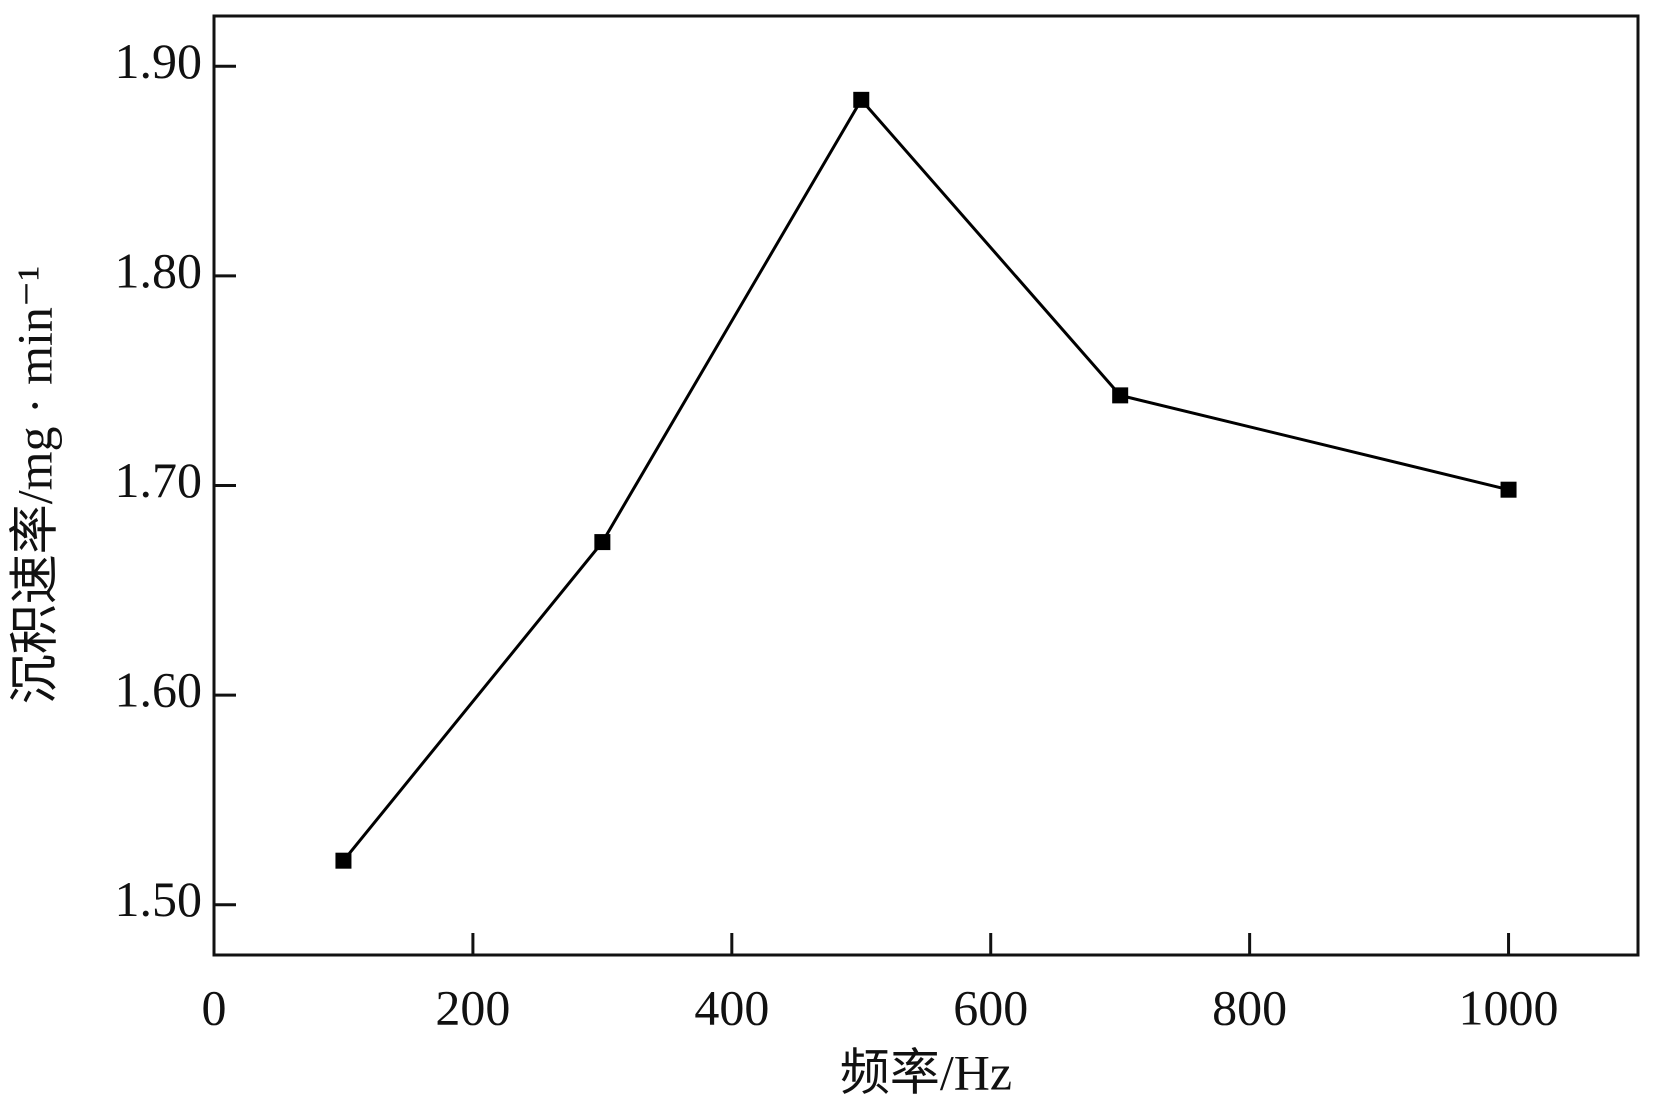 The image size is (1653, 1113). I want to click on y-axis-label: 沉积速率/mg · min⁻¹, so click(34, 485).